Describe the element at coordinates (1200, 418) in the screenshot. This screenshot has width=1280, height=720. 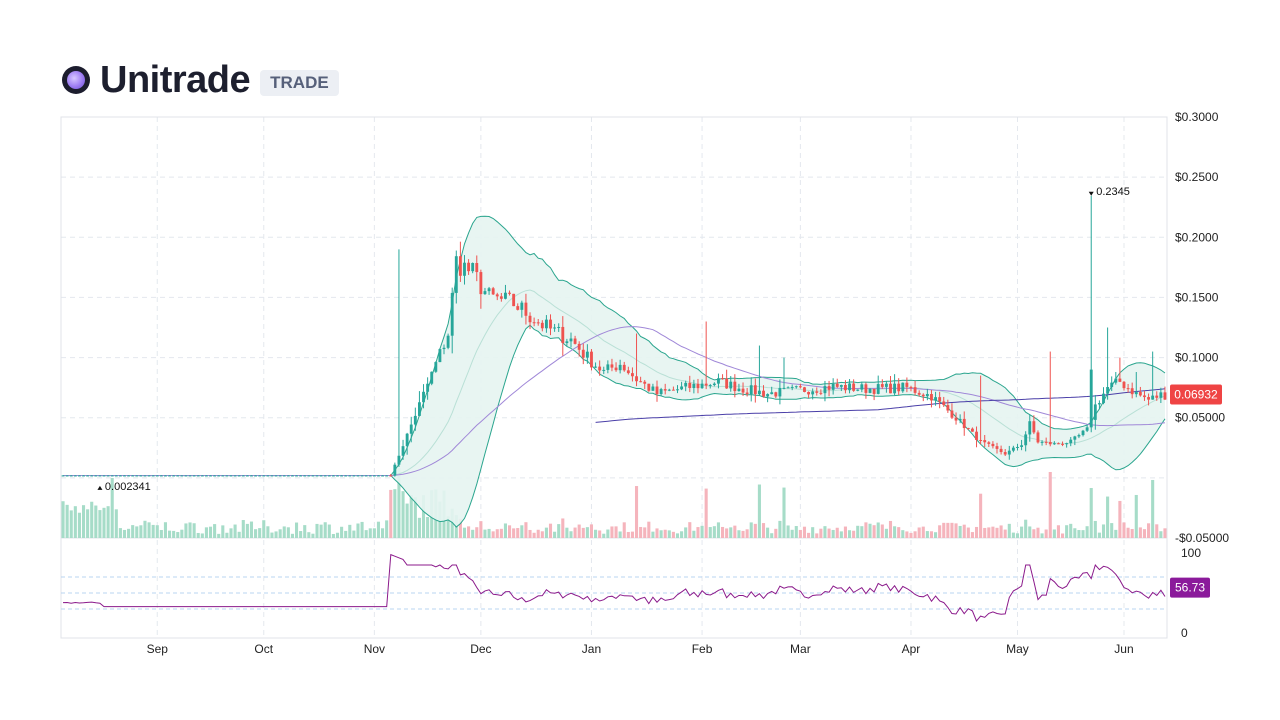
I see `price-tick-label: $0.05000` at that location.